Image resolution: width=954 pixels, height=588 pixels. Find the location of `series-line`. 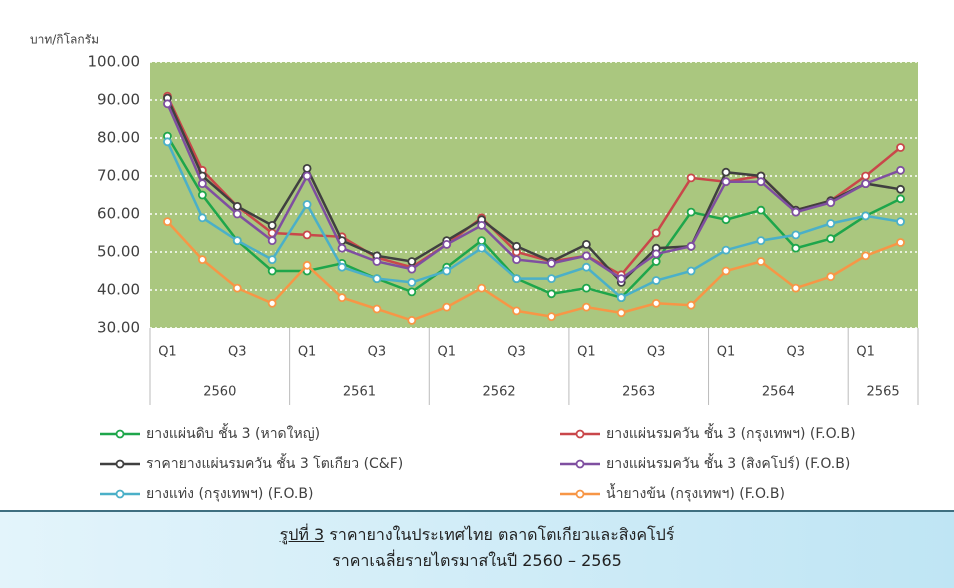

series-line is located at coordinates (533, 271).